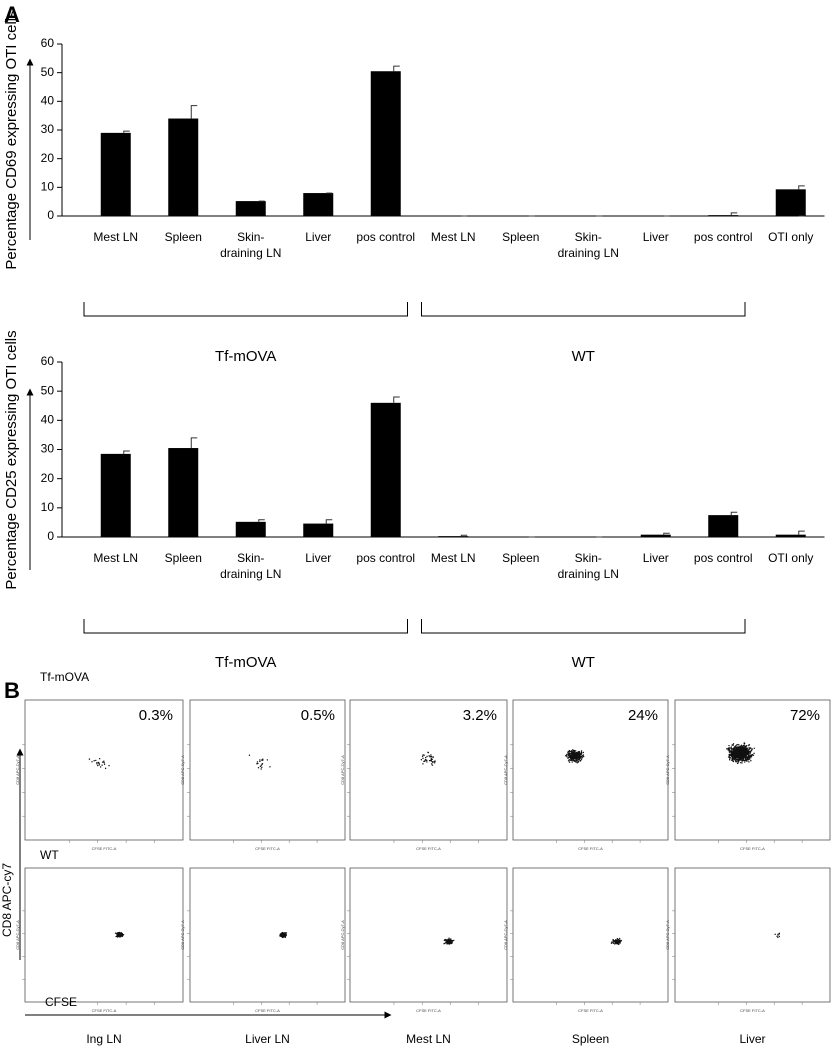 This screenshot has height=1050, width=836. Describe the element at coordinates (480, 715) in the screenshot. I see `percent-label: 3.2%` at that location.